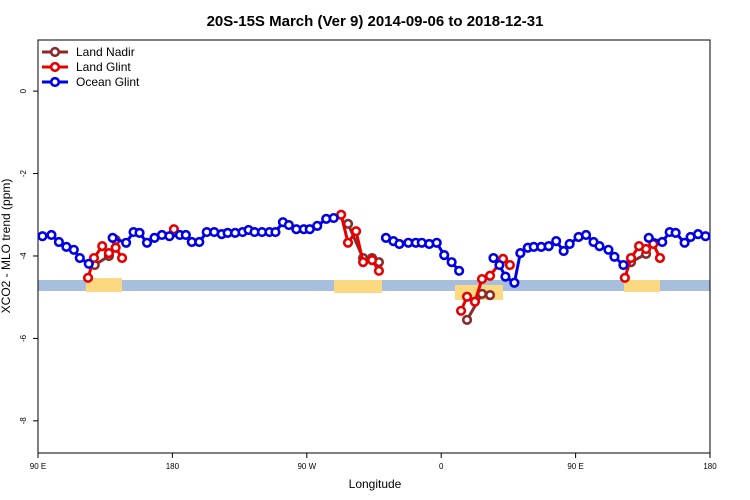 This screenshot has width=750, height=500. I want to click on x-tick-label: 90 W, so click(306, 466).